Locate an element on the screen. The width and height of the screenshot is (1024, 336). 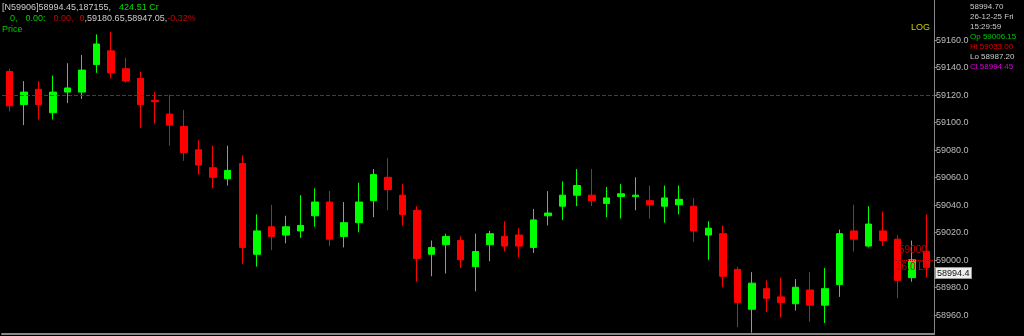
y-tick-label: 59120.0 is located at coordinates (952, 94).